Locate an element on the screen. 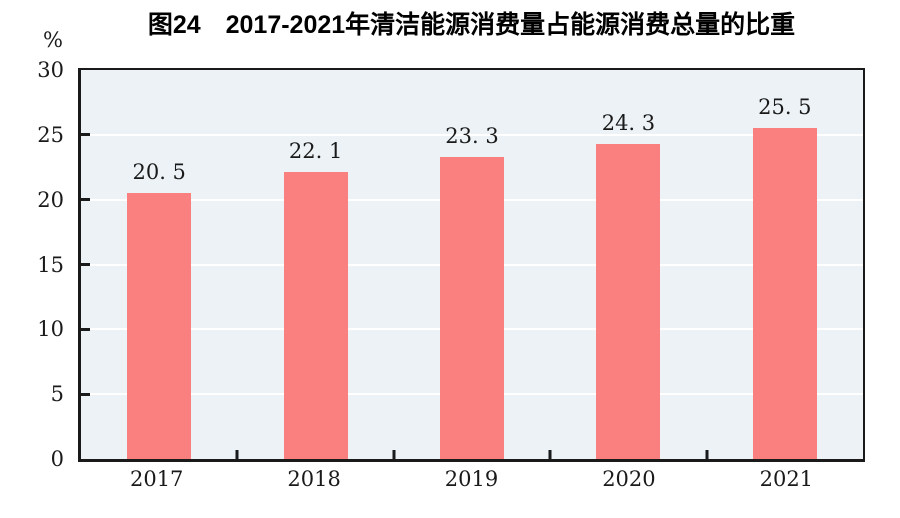 Image resolution: width=900 pixels, height=518 pixels. y-axis-labels: 0 5 10 15 20 25 30 is located at coordinates (32, 264).